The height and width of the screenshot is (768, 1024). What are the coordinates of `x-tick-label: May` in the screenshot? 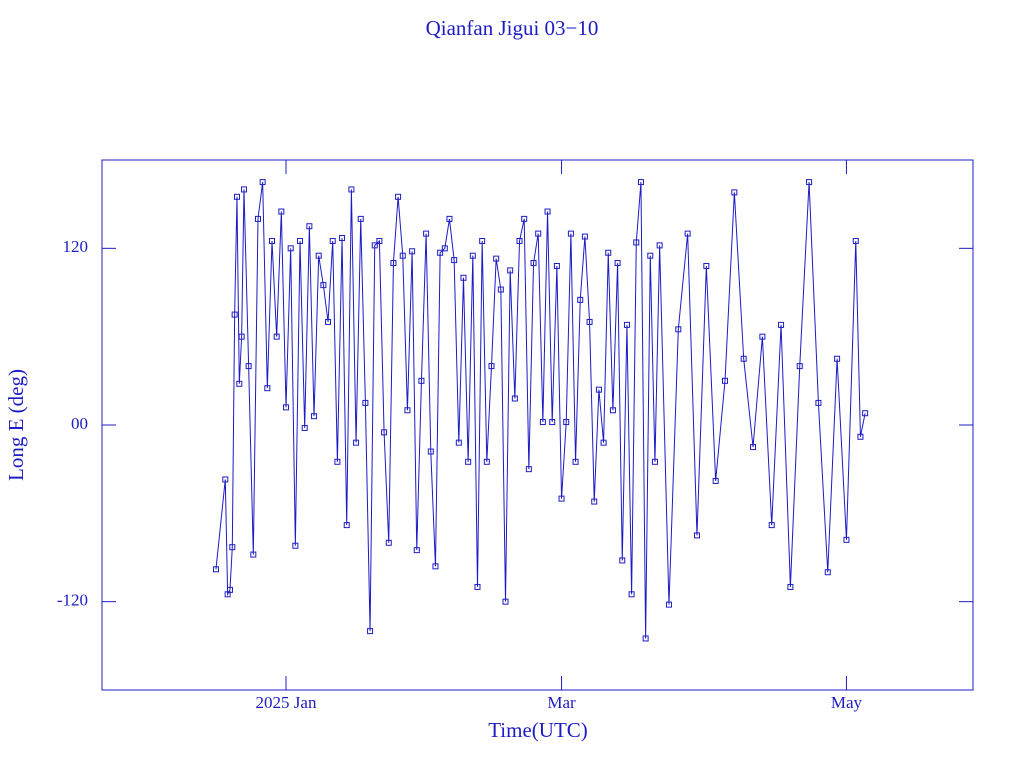 It's located at (847, 702).